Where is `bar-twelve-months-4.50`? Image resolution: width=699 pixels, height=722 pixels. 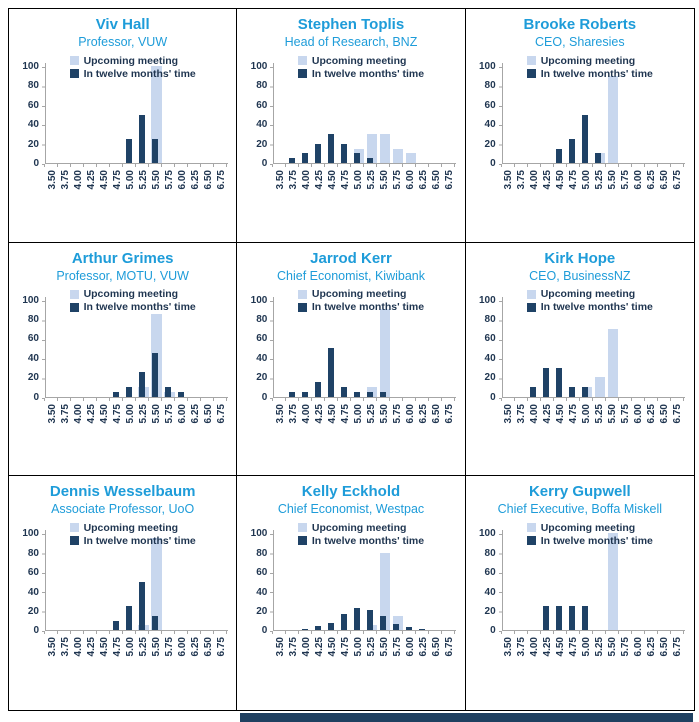 bar-twelve-months-4.50 is located at coordinates (331, 372).